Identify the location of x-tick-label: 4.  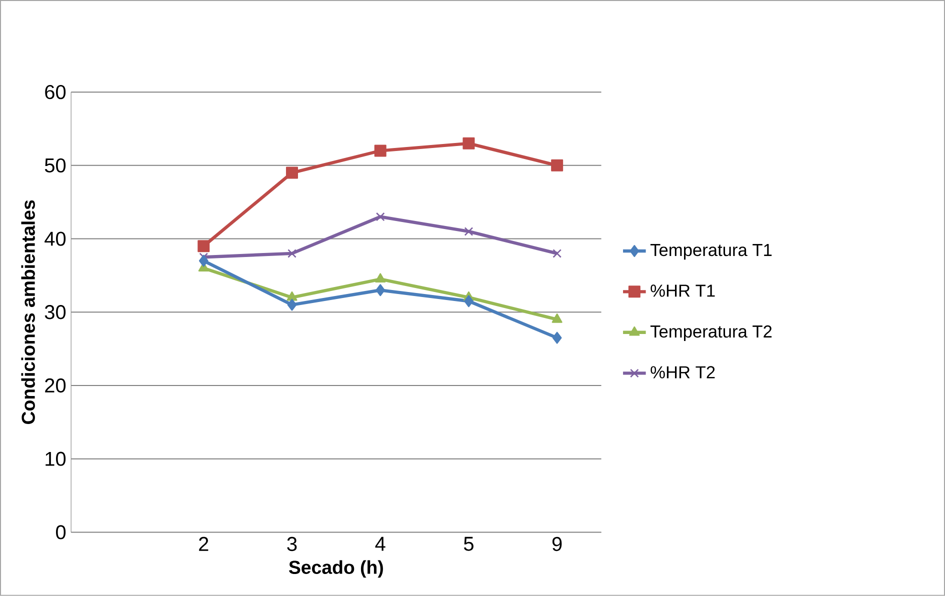
(380, 543).